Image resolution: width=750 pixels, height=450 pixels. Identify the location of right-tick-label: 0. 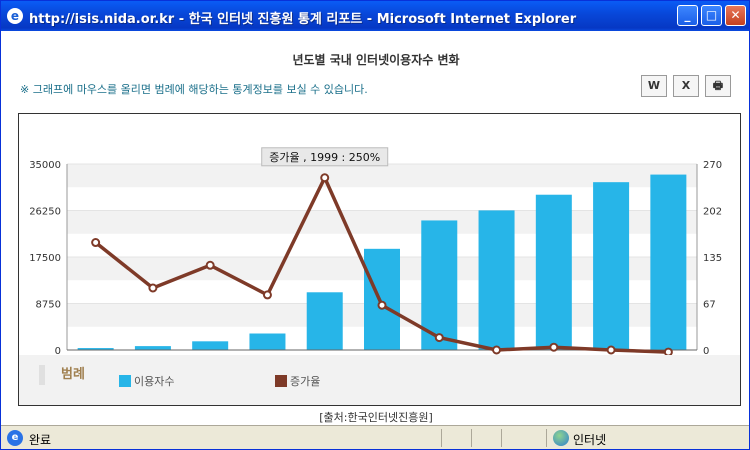
(706, 350).